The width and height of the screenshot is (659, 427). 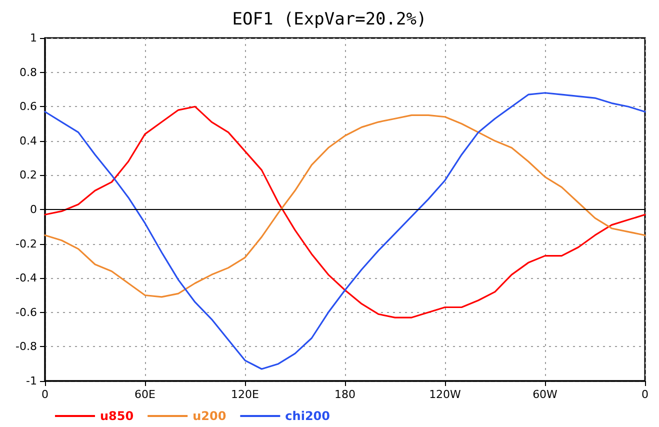 I want to click on y-tick-label: 0.2, so click(x=28, y=175).